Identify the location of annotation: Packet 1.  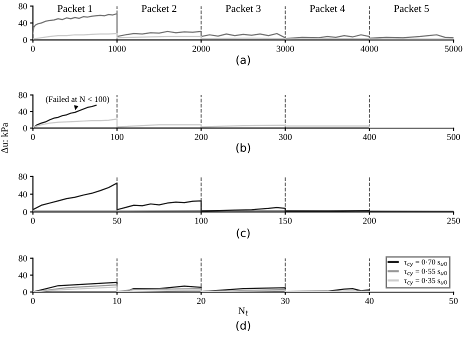
(74, 8).